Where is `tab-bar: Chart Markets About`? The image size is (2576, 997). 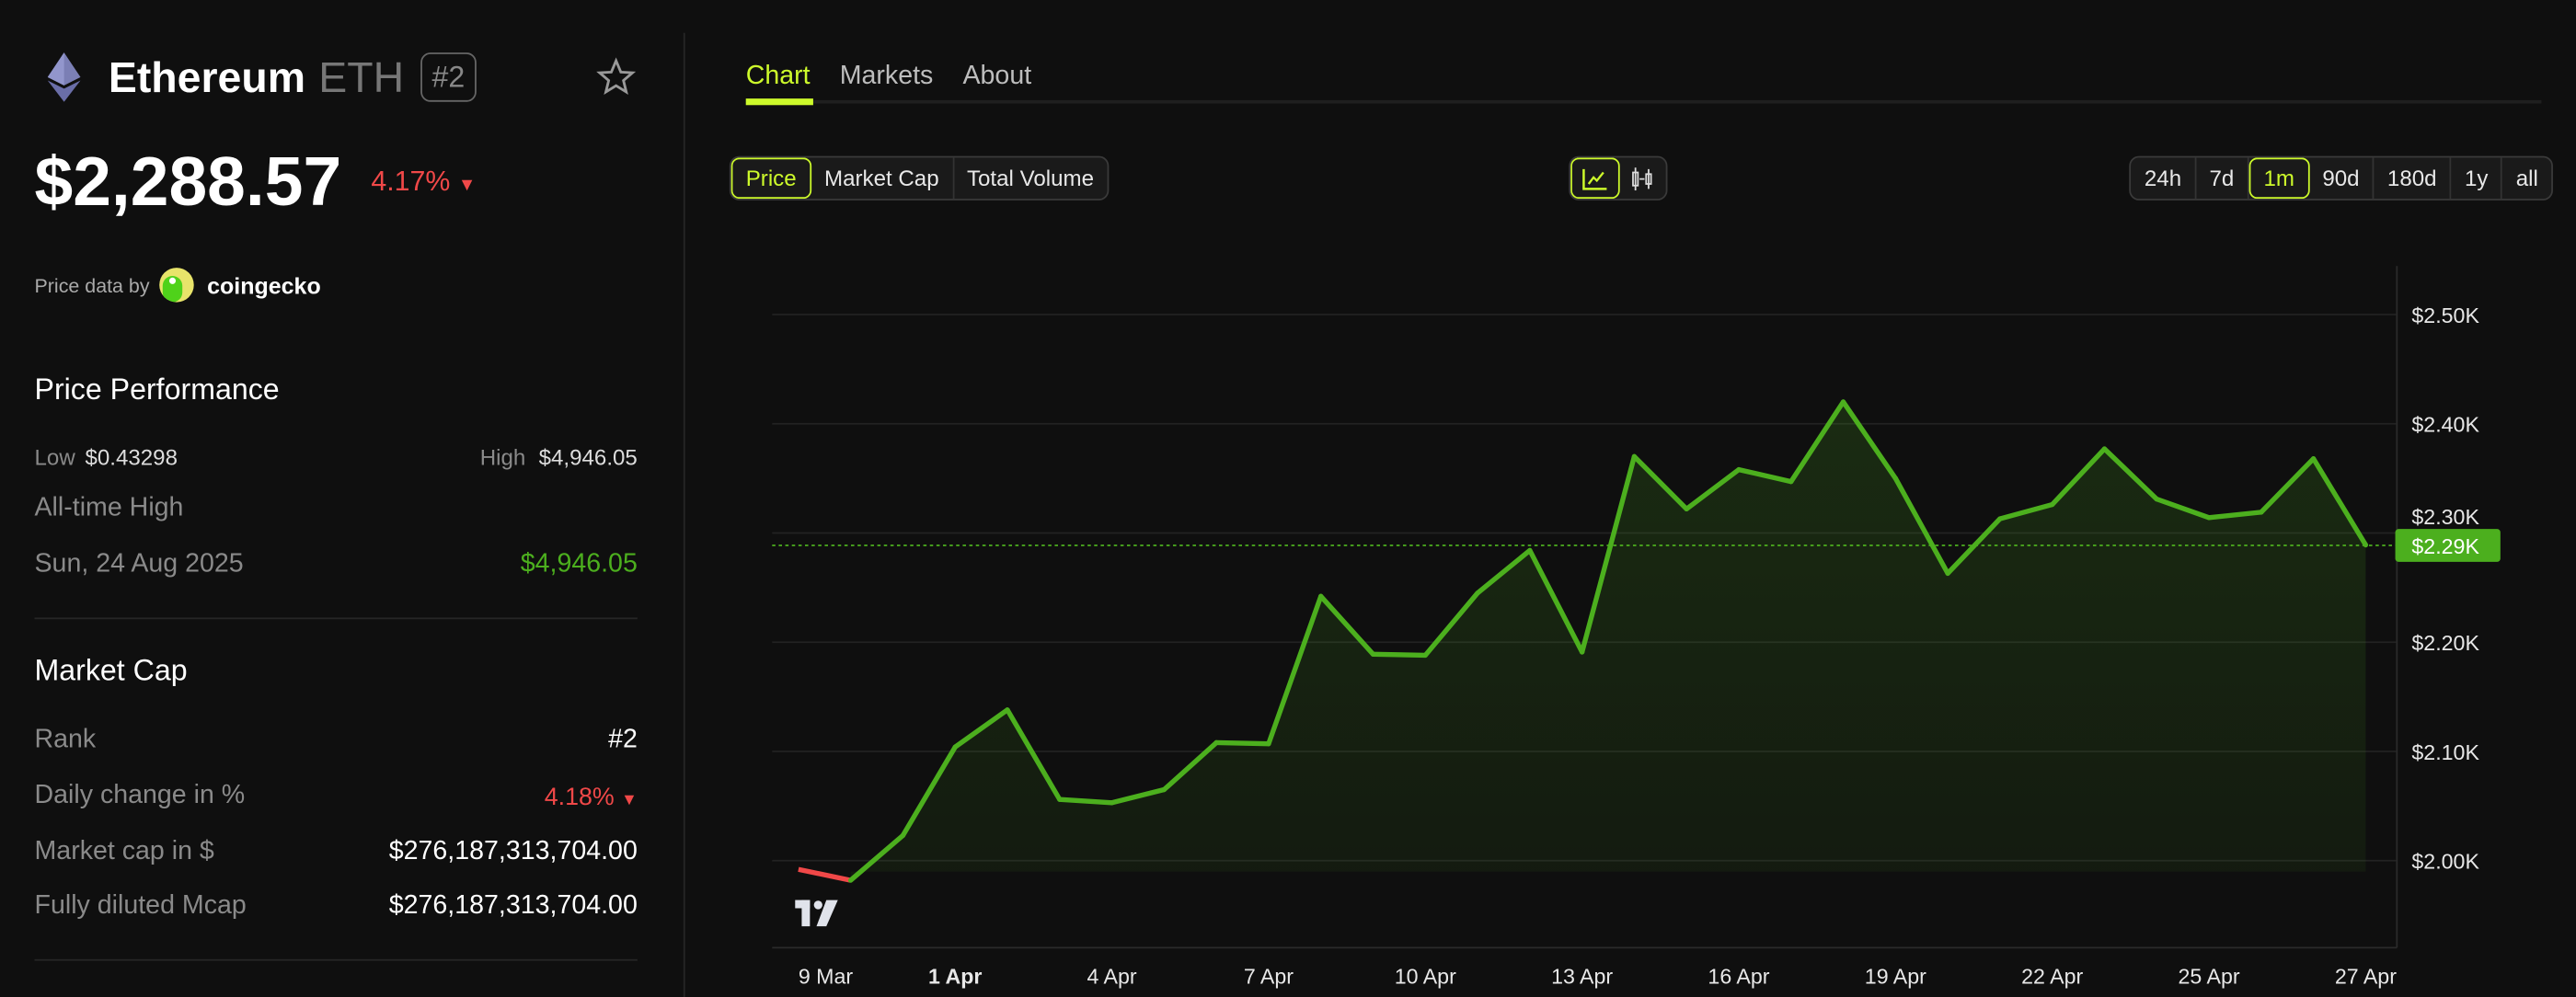 tab-bar: Chart Markets About is located at coordinates (888, 77).